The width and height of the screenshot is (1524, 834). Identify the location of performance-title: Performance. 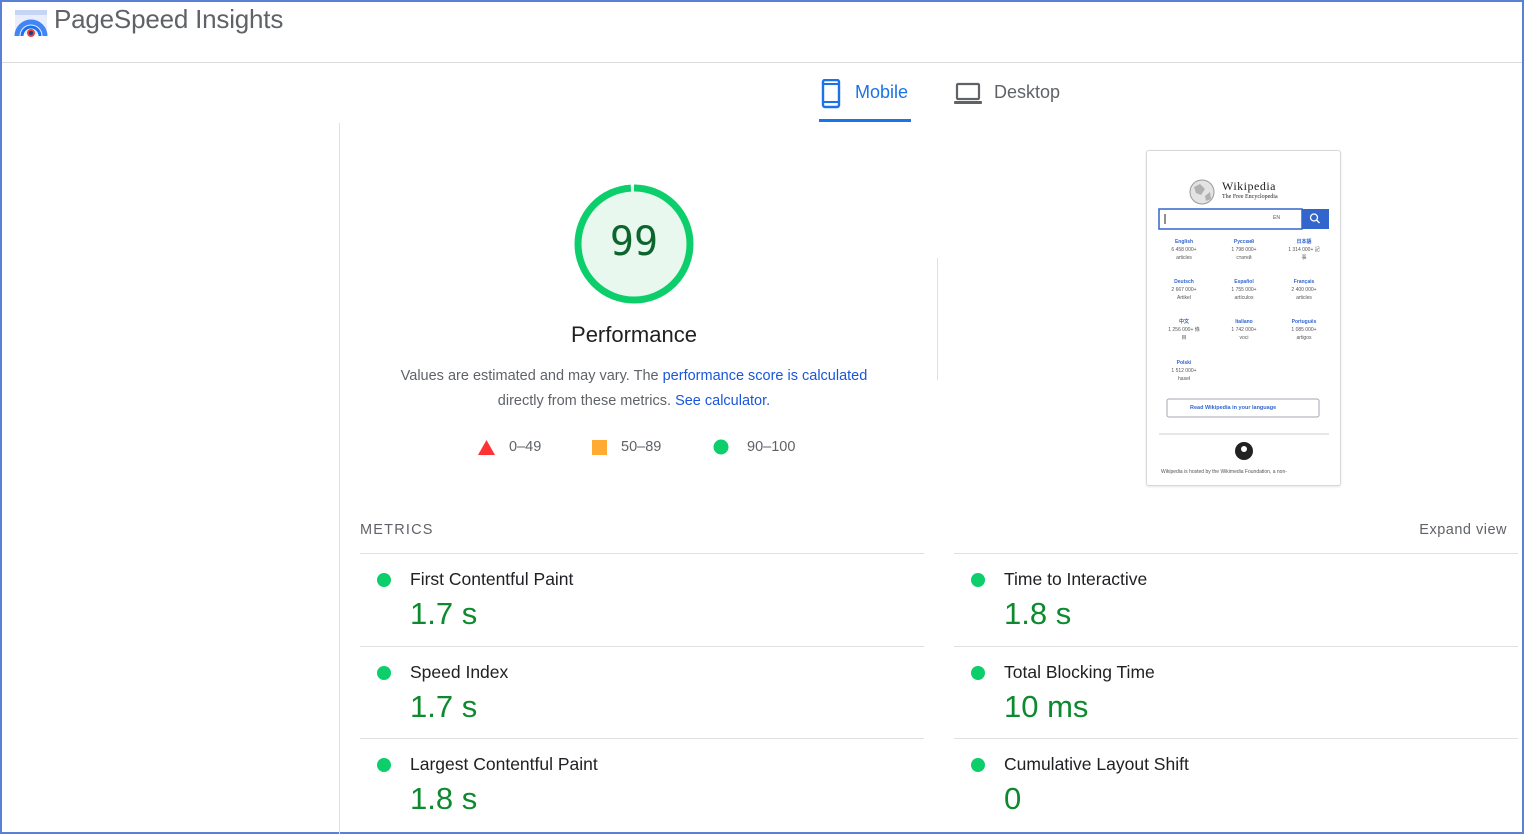
(634, 334).